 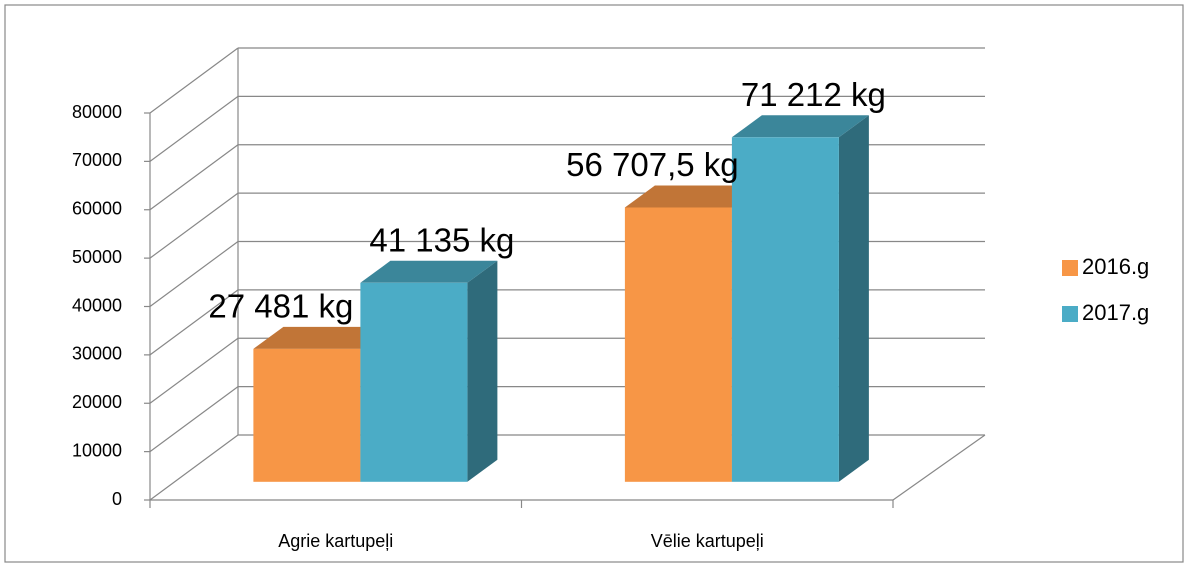 I want to click on floor-edge, so click(x=939, y=467).